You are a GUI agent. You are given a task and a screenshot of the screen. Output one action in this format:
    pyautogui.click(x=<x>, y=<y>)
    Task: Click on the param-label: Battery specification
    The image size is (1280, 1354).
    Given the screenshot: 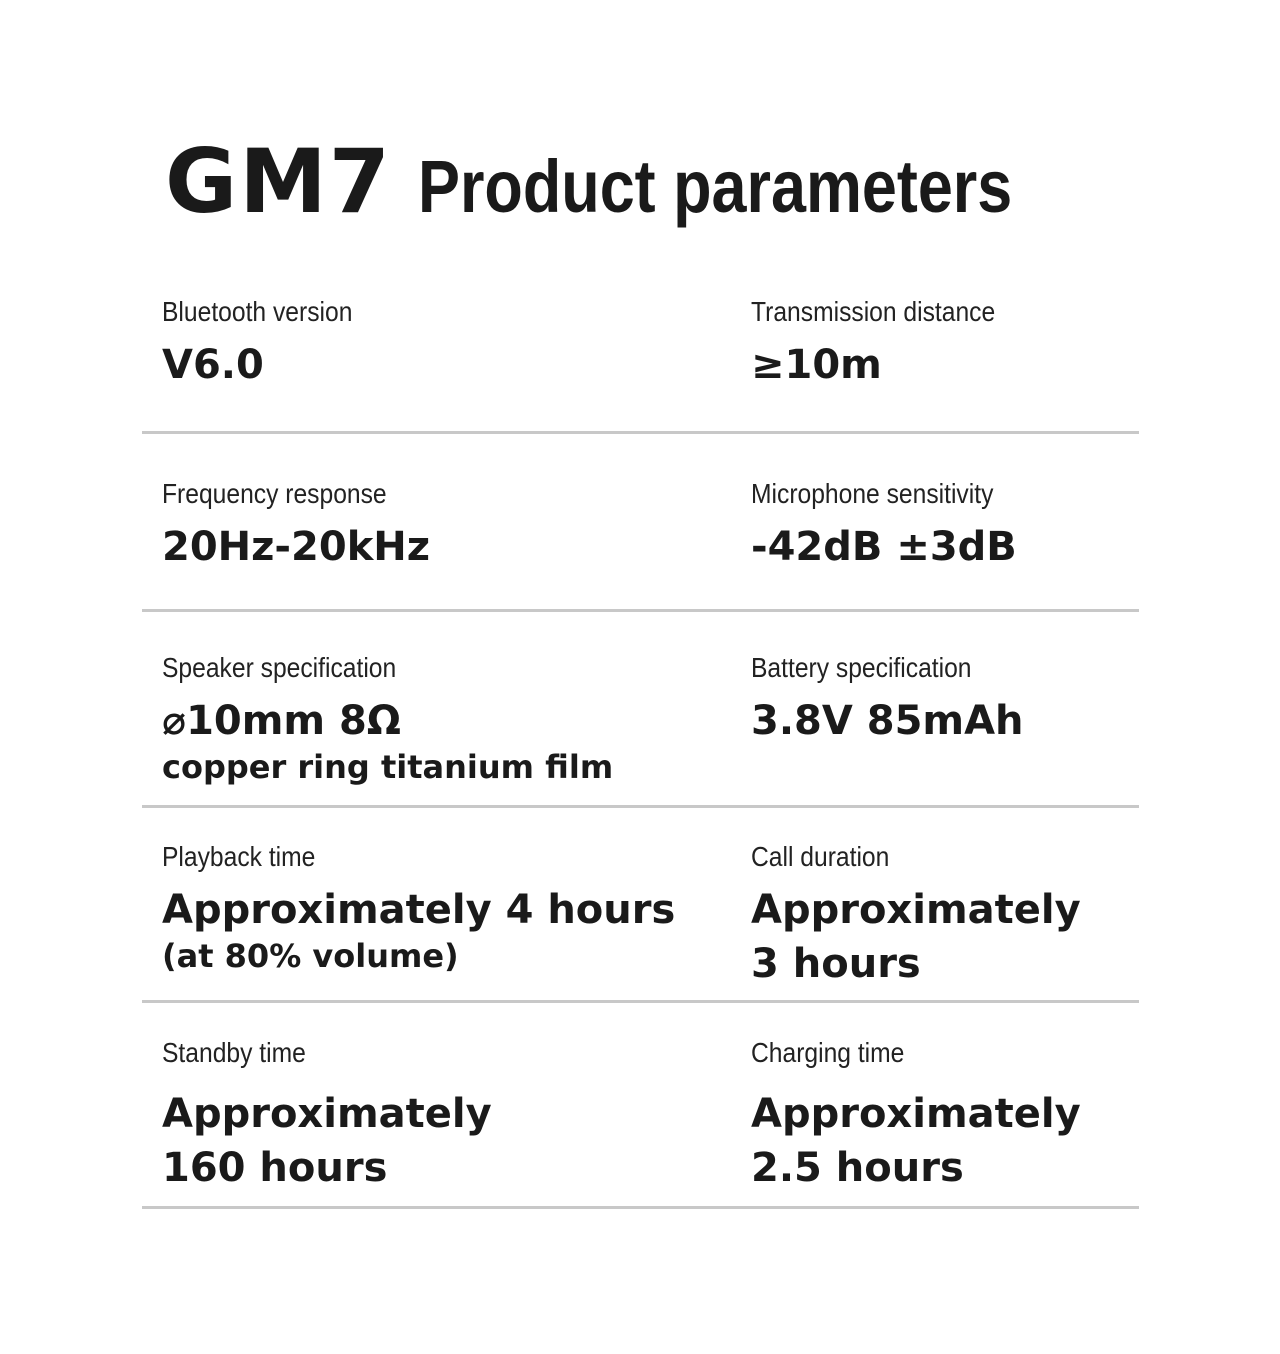 What is the action you would take?
    pyautogui.click(x=861, y=667)
    